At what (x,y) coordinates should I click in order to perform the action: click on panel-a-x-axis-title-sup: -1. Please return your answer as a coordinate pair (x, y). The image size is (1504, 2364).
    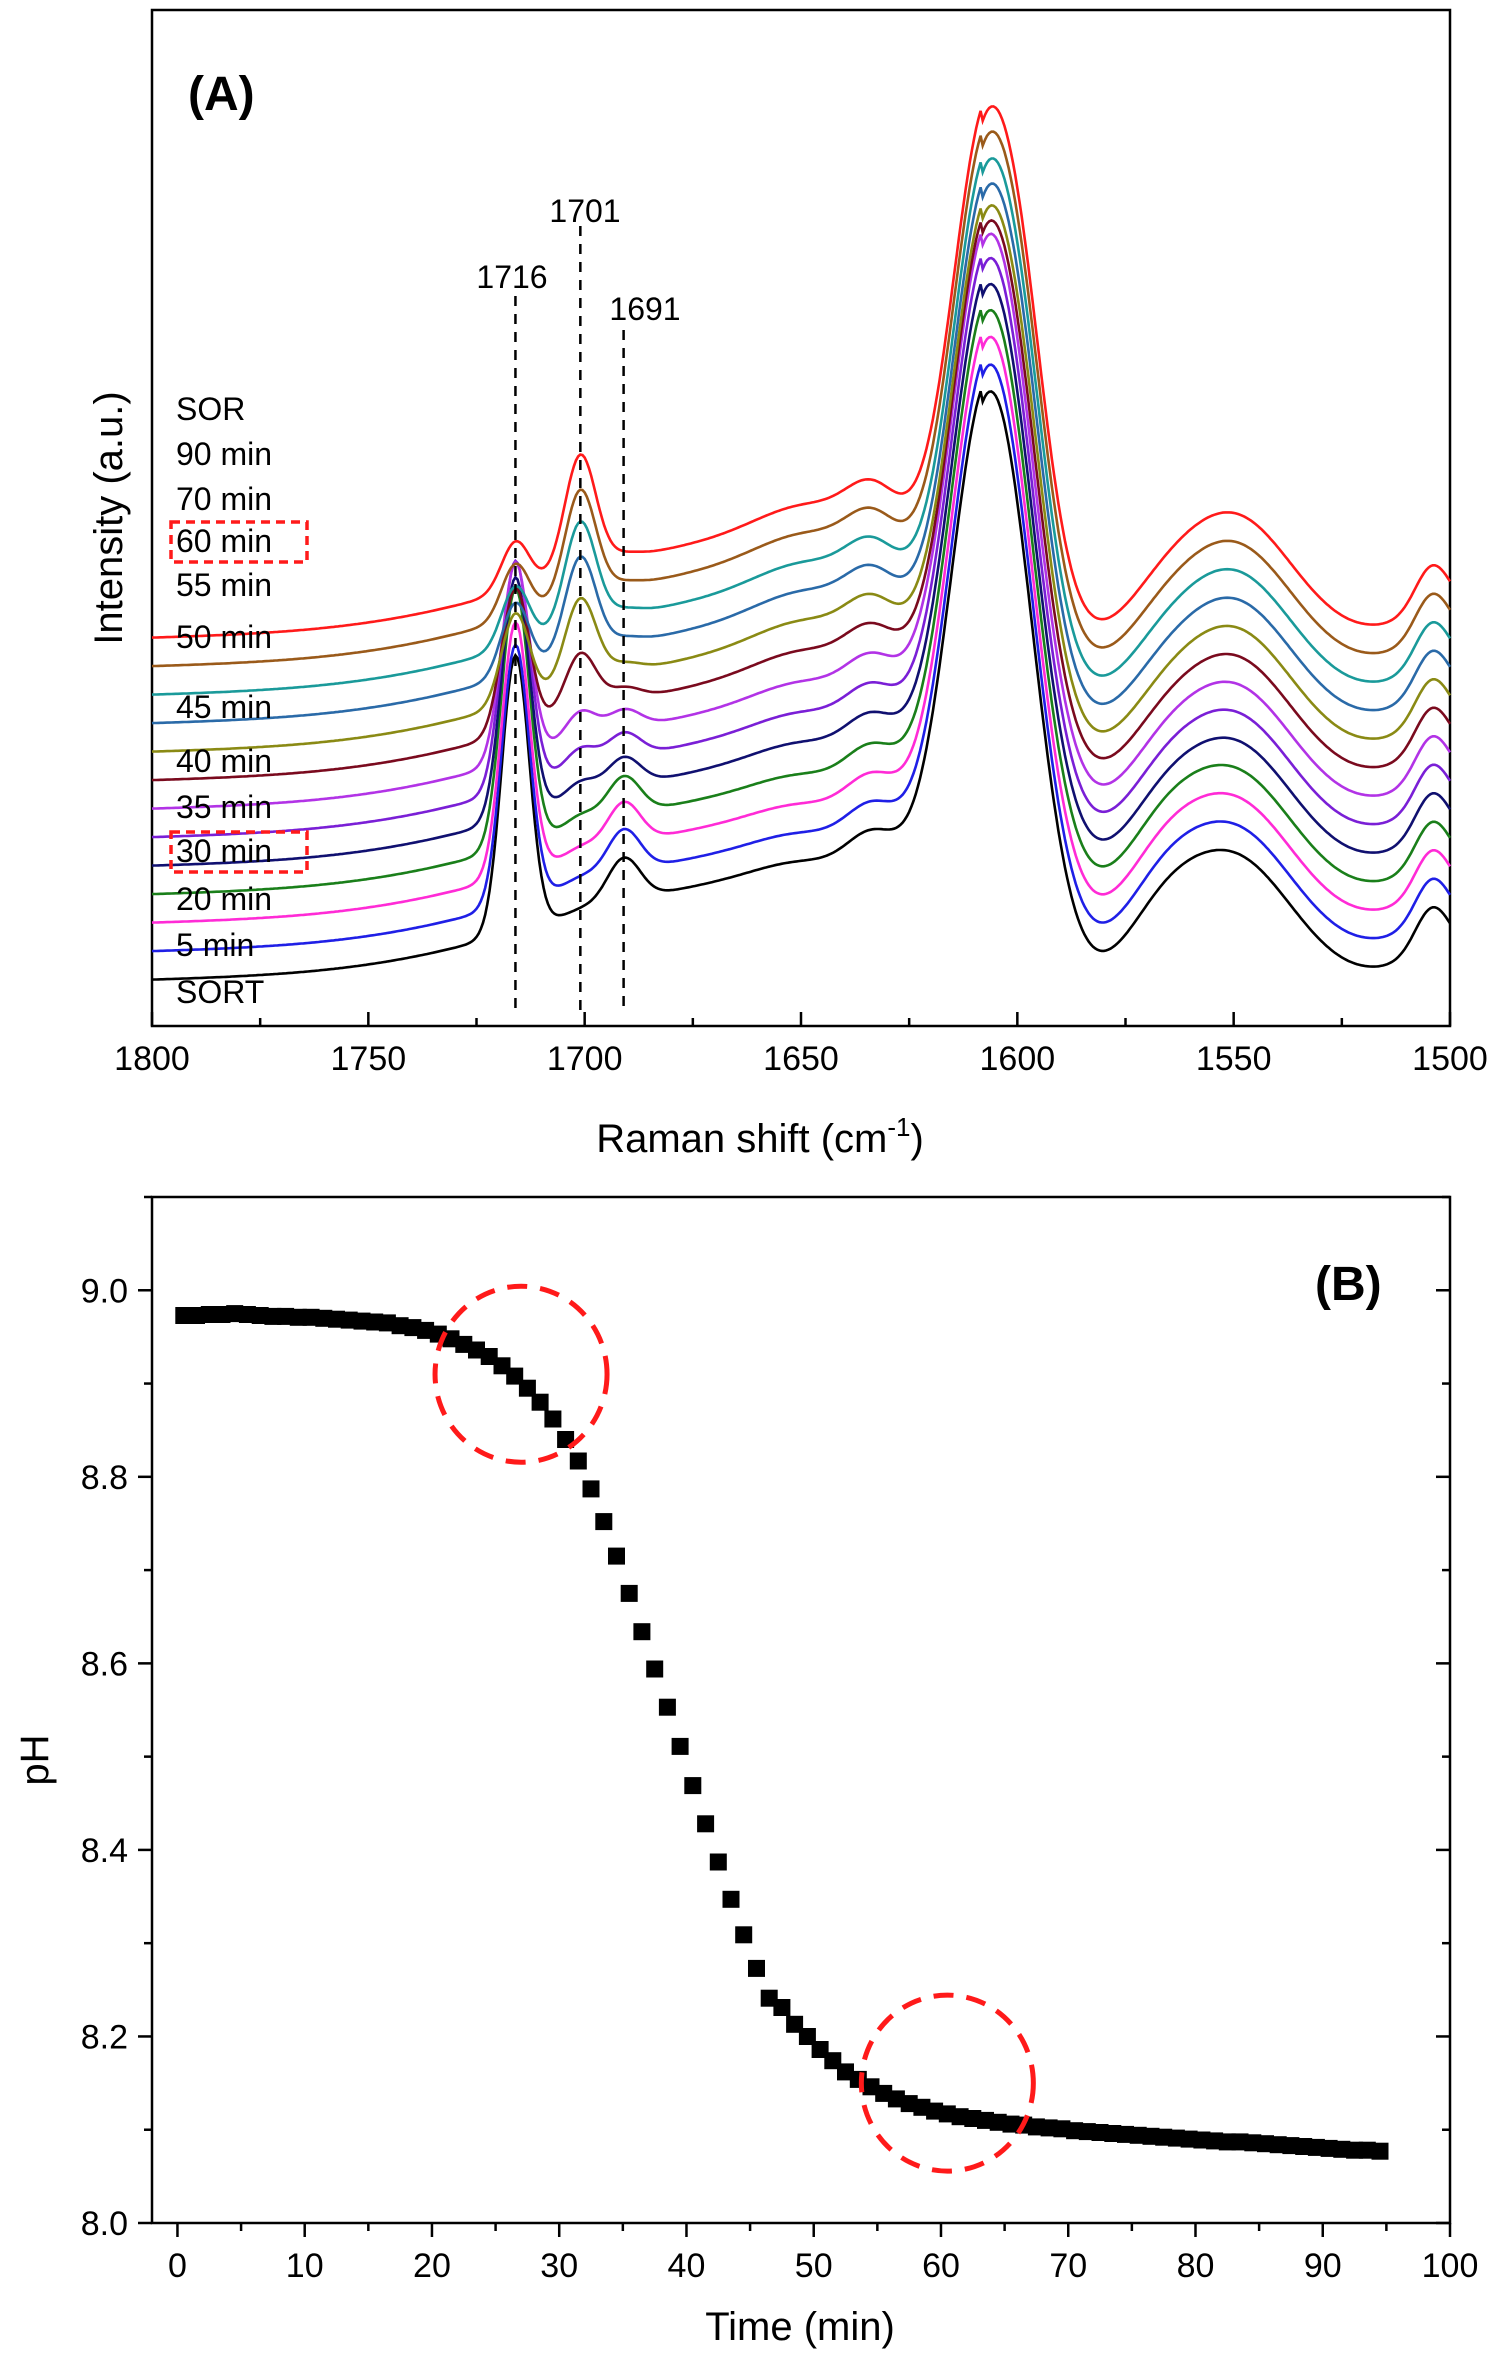
    Looking at the image, I should click on (898, 1127).